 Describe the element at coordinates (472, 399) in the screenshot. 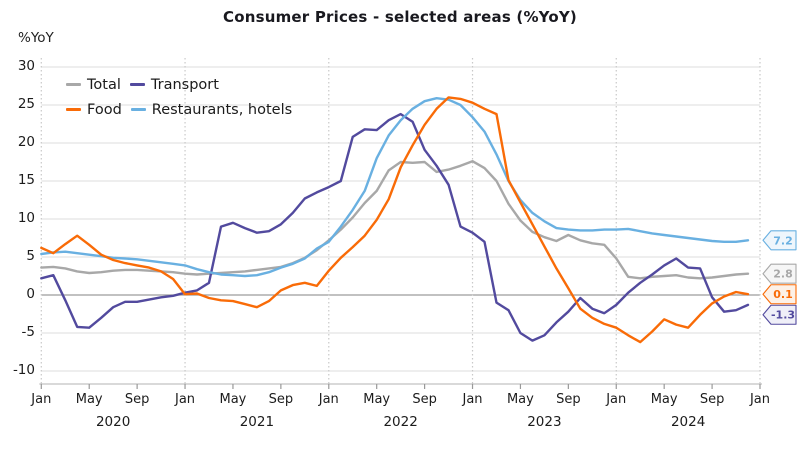

I see `x-tick-label-2023-Jan: Jan` at that location.